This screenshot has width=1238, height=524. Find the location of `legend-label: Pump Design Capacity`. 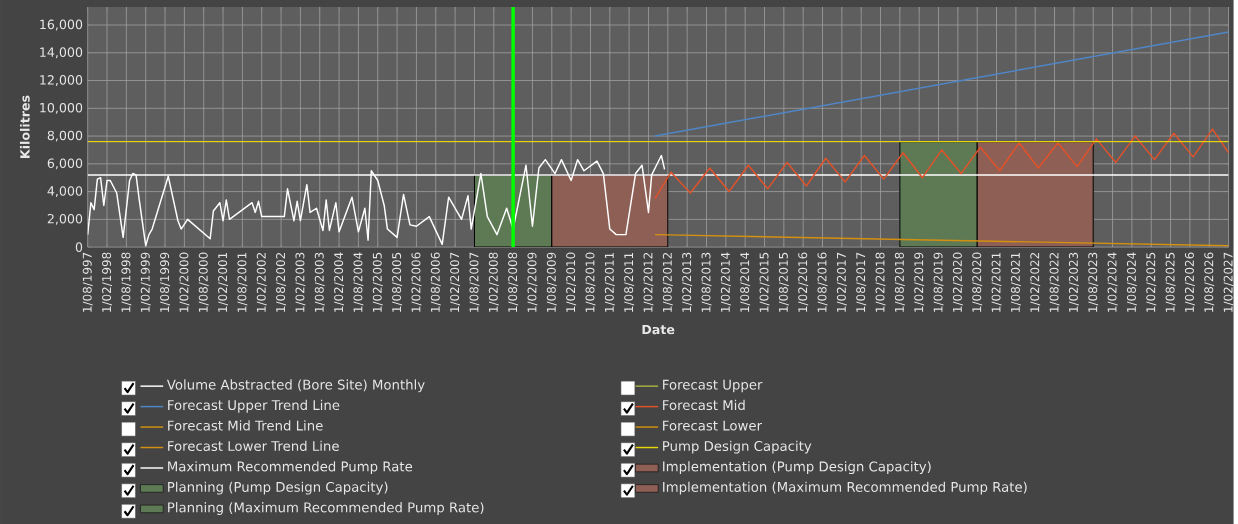

legend-label: Pump Design Capacity is located at coordinates (737, 447).